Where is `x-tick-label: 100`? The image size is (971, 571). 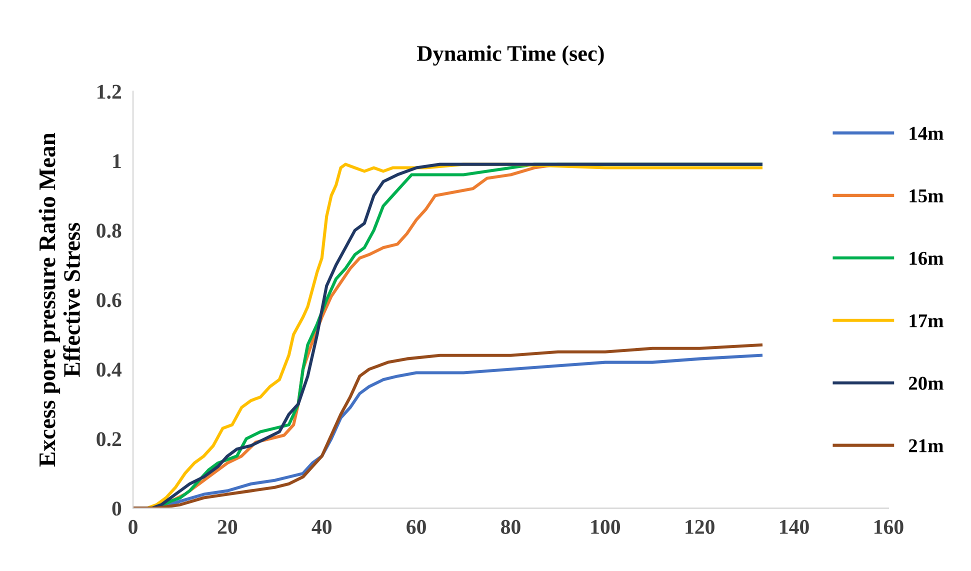 x-tick-label: 100 is located at coordinates (605, 527).